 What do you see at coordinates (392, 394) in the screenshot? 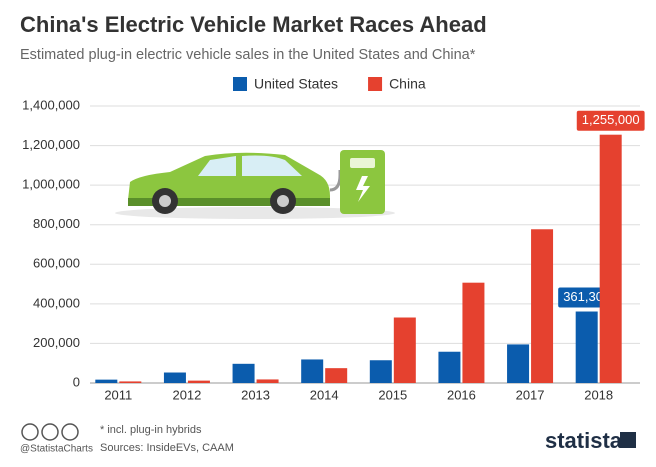
I see `x-tick-label: 2015` at bounding box center [392, 394].